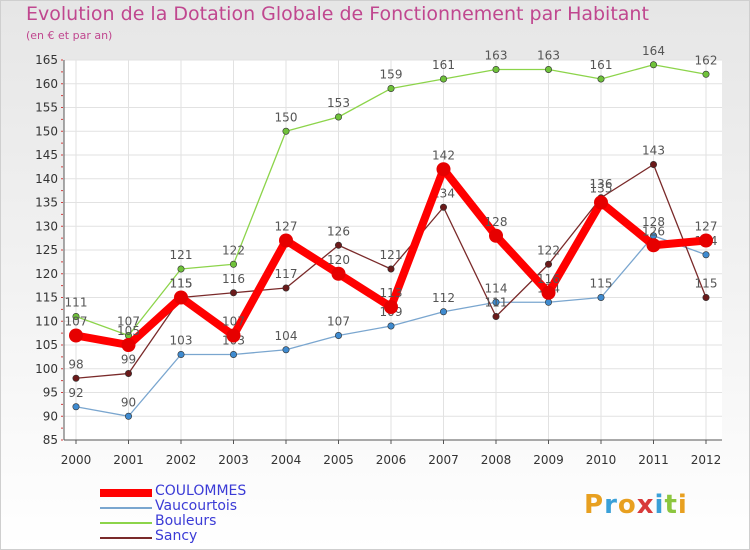  What do you see at coordinates (548, 250) in the screenshot?
I see `data-label-sancy: 122` at bounding box center [548, 250].